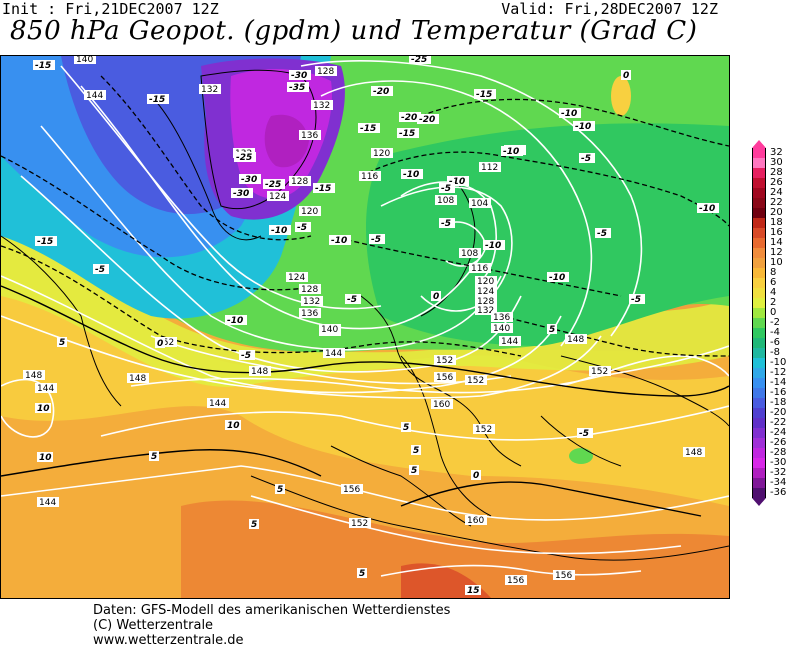 The height and width of the screenshot is (648, 790). Describe the element at coordinates (778, 412) in the screenshot. I see `legend-label: -20` at that location.